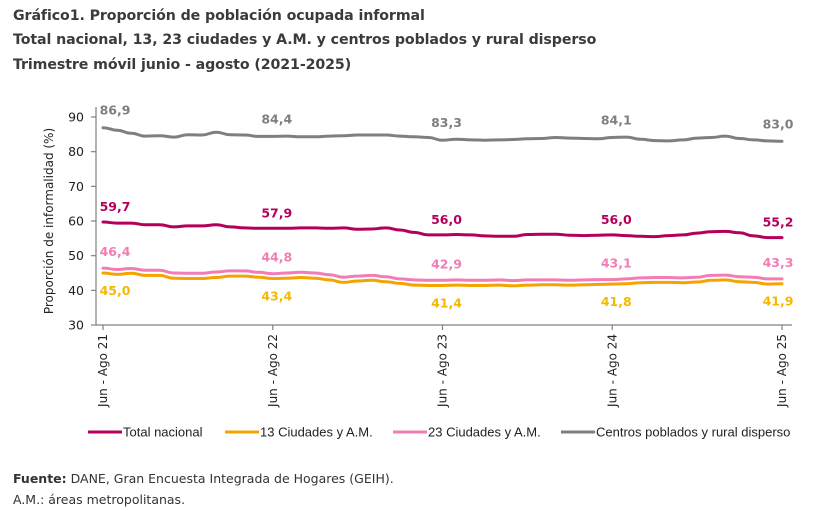 The height and width of the screenshot is (511, 835). Describe the element at coordinates (316, 432) in the screenshot. I see `legend-label-13-ciudades-y-a-m: 13 Ciudades y A.M.` at that location.